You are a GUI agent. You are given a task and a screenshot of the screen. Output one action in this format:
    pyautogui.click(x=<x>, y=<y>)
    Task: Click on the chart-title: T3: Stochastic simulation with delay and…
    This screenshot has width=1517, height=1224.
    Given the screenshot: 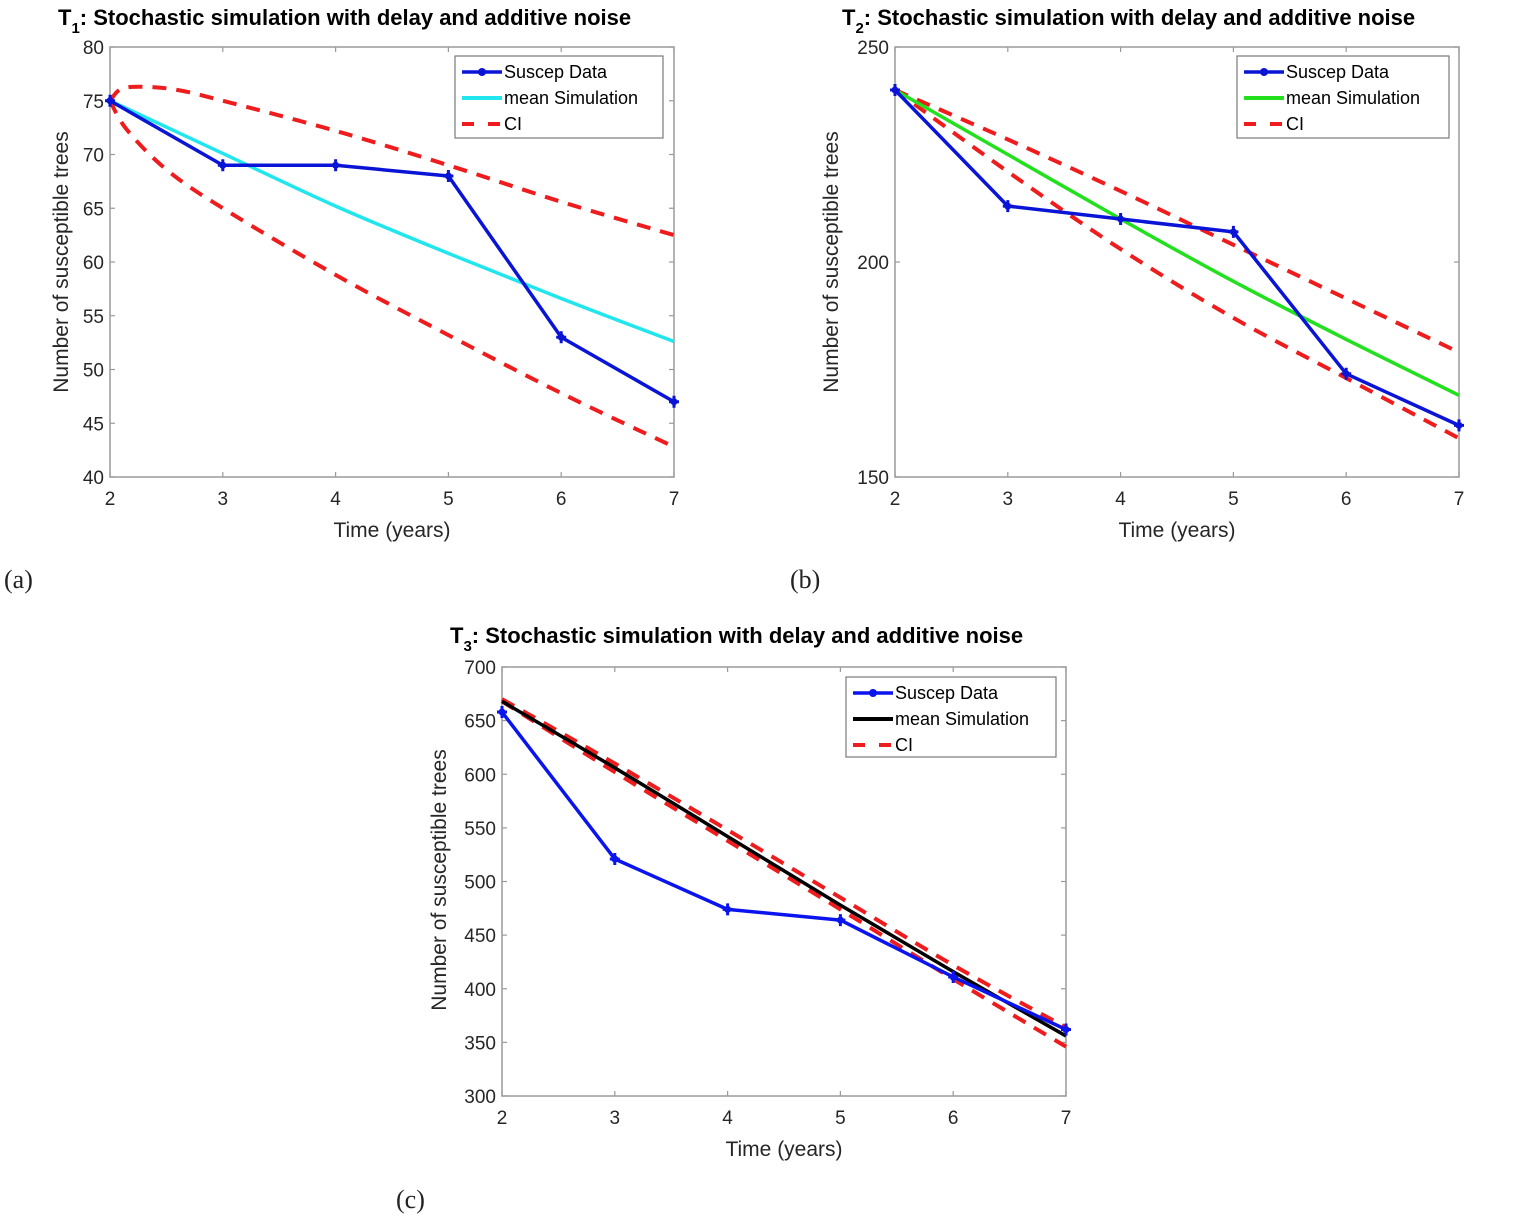 What is the action you would take?
    pyautogui.click(x=736, y=639)
    